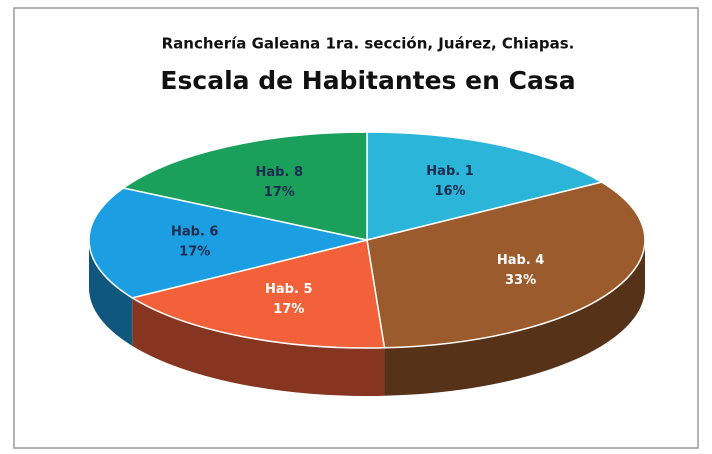  Describe the element at coordinates (279, 172) in the screenshot. I see `slice-category-label: Hab. 8` at that location.